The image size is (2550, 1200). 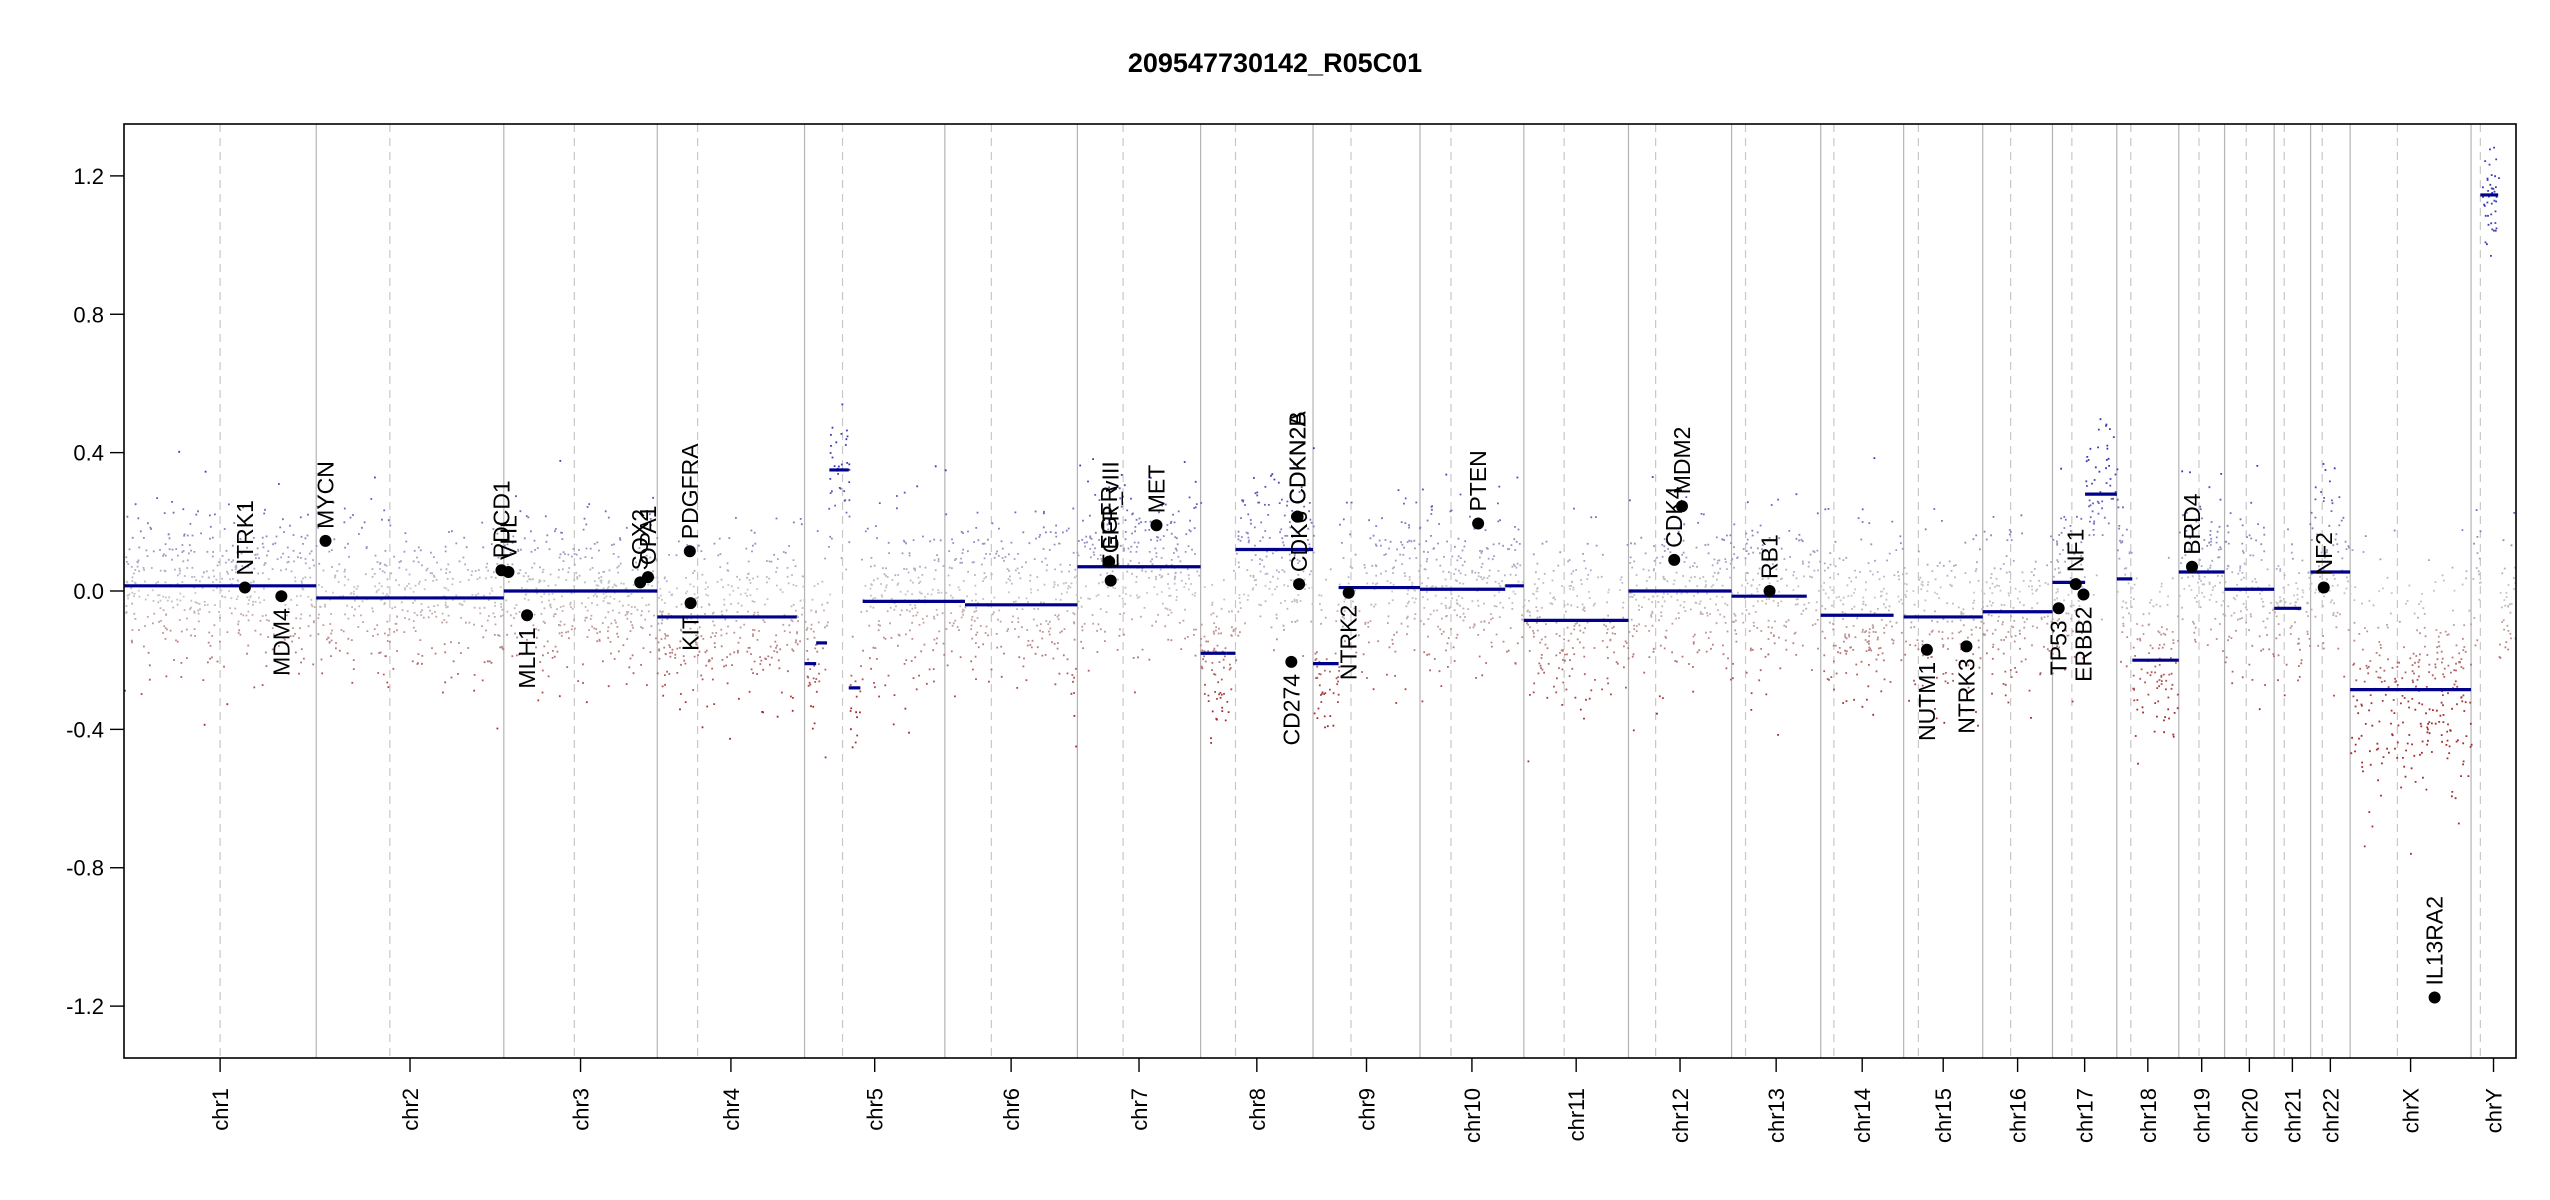 I want to click on chromosome-label: chr6, so click(x=1011, y=1109).